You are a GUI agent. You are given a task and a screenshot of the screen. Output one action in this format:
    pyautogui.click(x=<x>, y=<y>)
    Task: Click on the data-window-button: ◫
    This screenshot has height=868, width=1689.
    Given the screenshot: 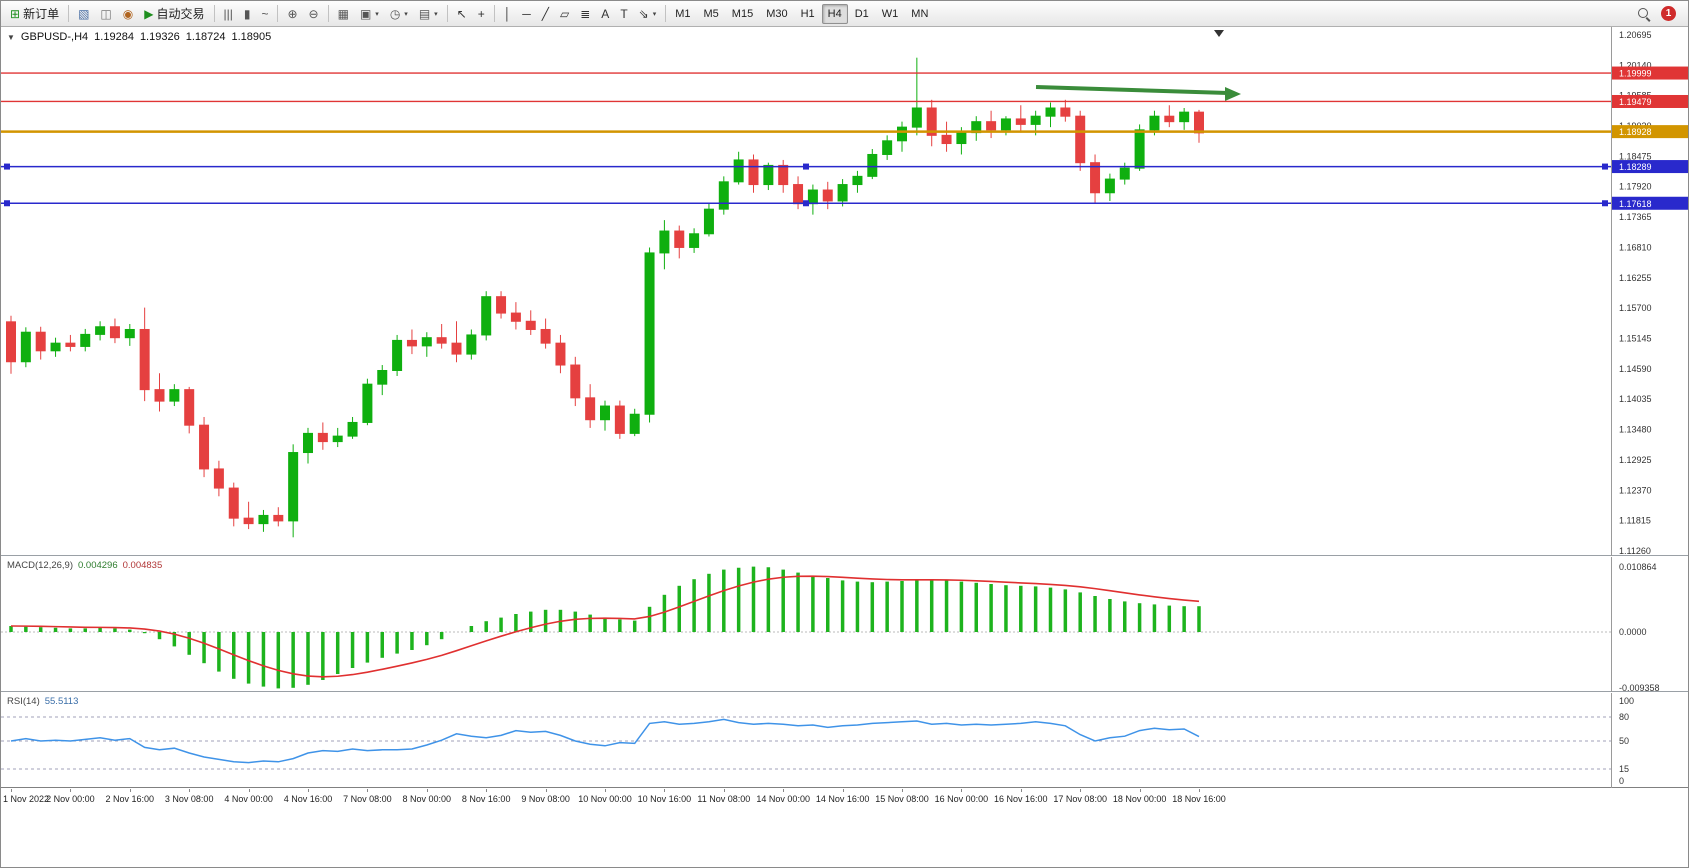 What is the action you would take?
    pyautogui.click(x=105, y=14)
    